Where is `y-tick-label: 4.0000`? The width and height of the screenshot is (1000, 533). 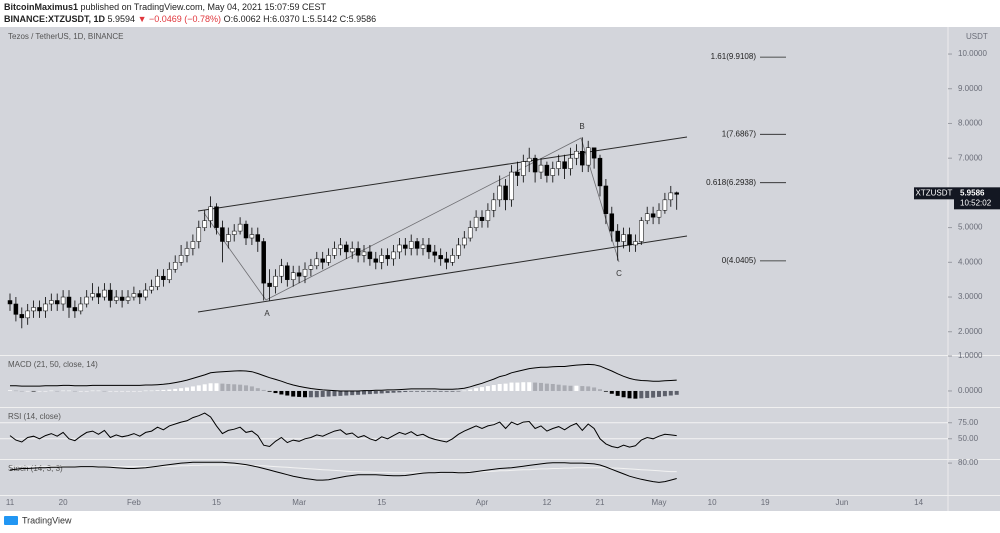
y-tick-label: 4.0000 is located at coordinates (970, 261).